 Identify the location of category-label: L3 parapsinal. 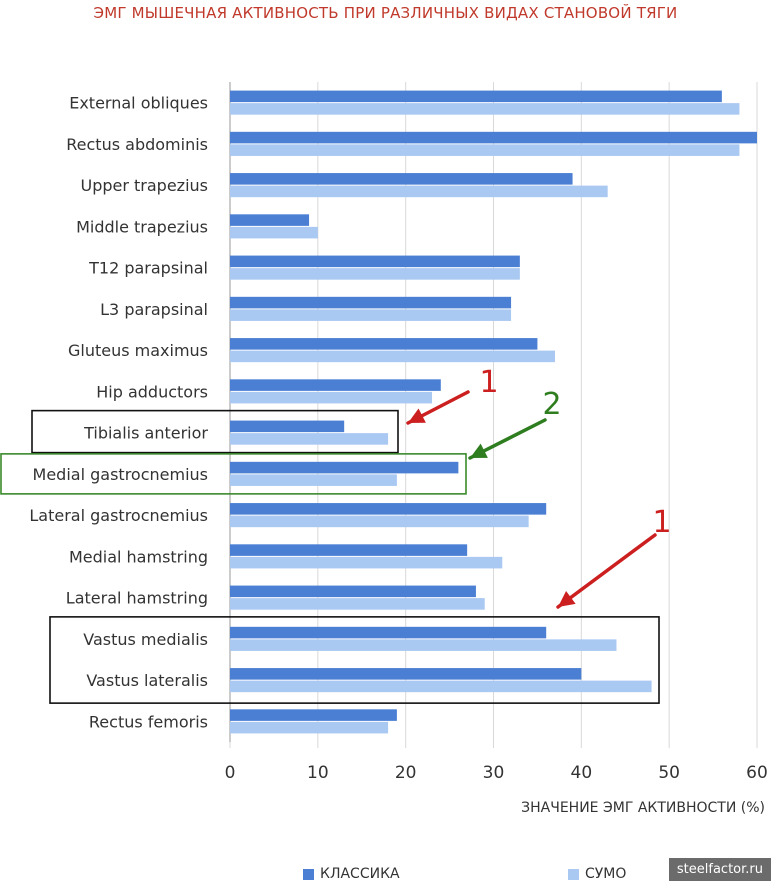
(154, 309).